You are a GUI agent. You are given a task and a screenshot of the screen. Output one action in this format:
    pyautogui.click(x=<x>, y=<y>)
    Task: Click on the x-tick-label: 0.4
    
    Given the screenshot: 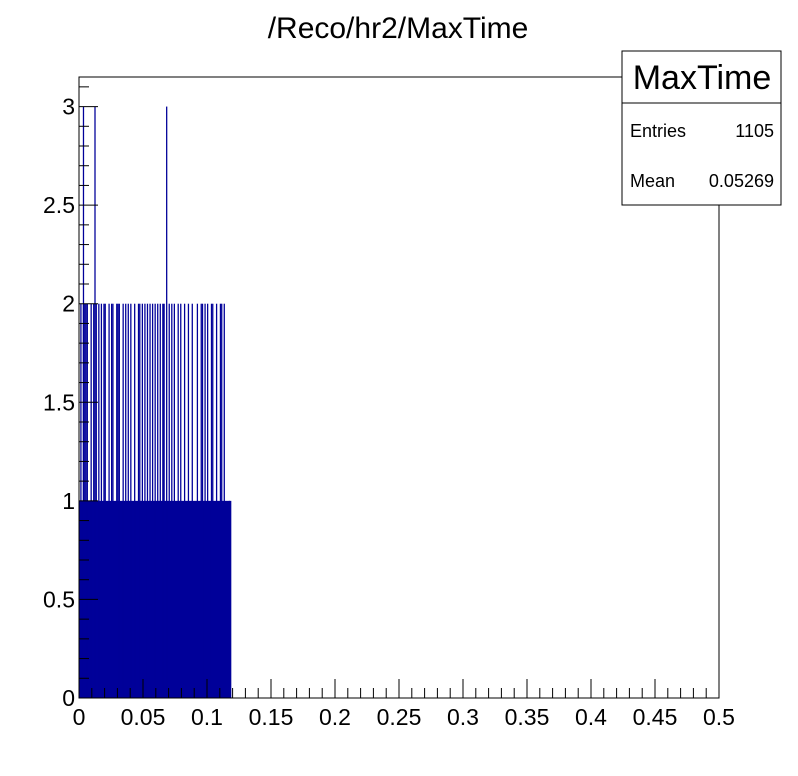 What is the action you would take?
    pyautogui.click(x=591, y=717)
    